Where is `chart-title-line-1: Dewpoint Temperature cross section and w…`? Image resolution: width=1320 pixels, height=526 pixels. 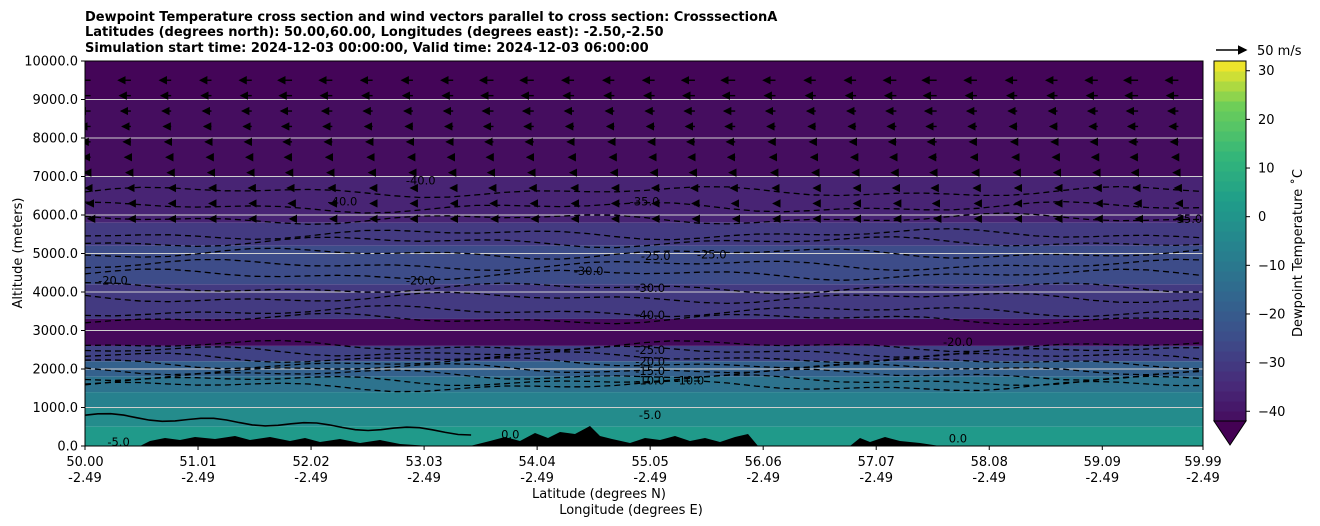
chart-title-line-1: Dewpoint Temperature cross section and w… is located at coordinates (431, 17).